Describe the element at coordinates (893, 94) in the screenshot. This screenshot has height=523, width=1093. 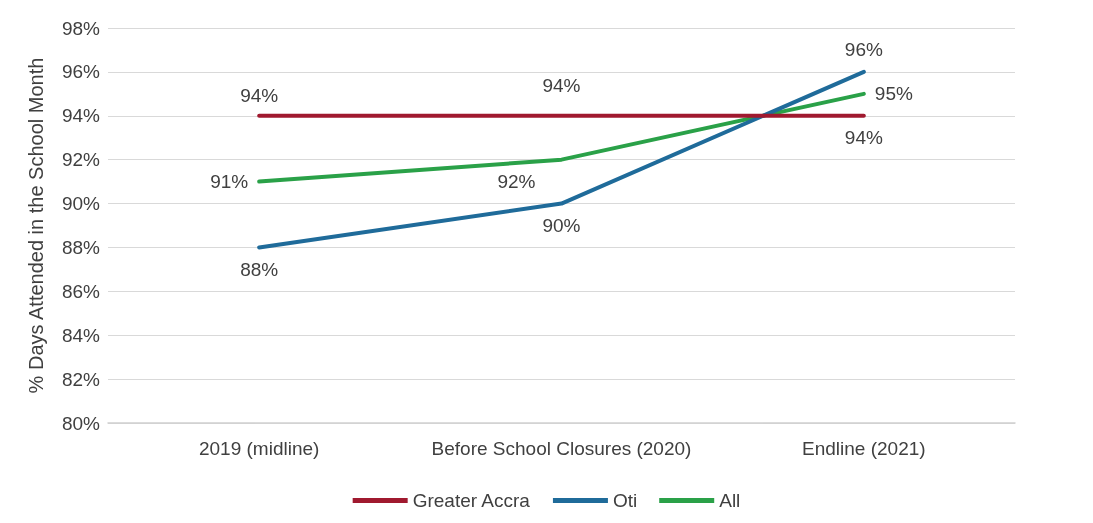
I see `data-label: 95%` at that location.